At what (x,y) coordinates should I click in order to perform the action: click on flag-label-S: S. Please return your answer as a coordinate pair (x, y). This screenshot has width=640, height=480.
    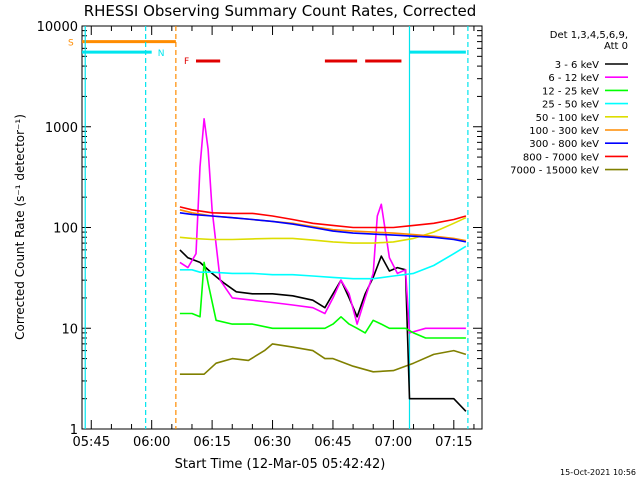
    Looking at the image, I should click on (71, 44).